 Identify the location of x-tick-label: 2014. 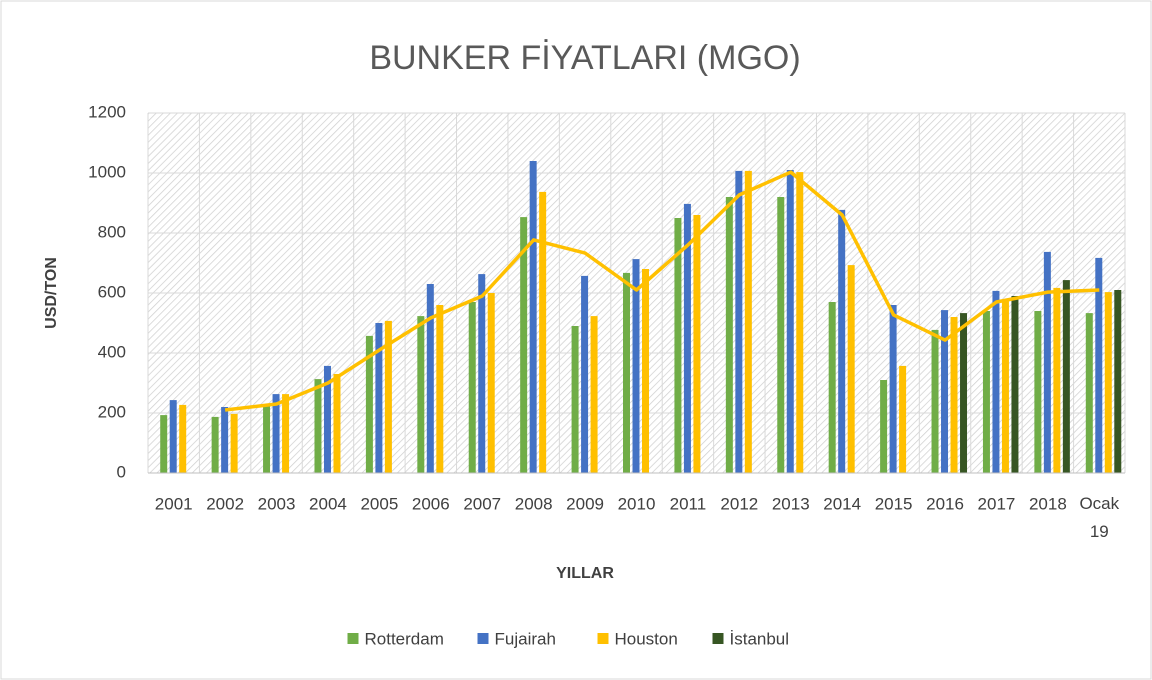
(842, 503).